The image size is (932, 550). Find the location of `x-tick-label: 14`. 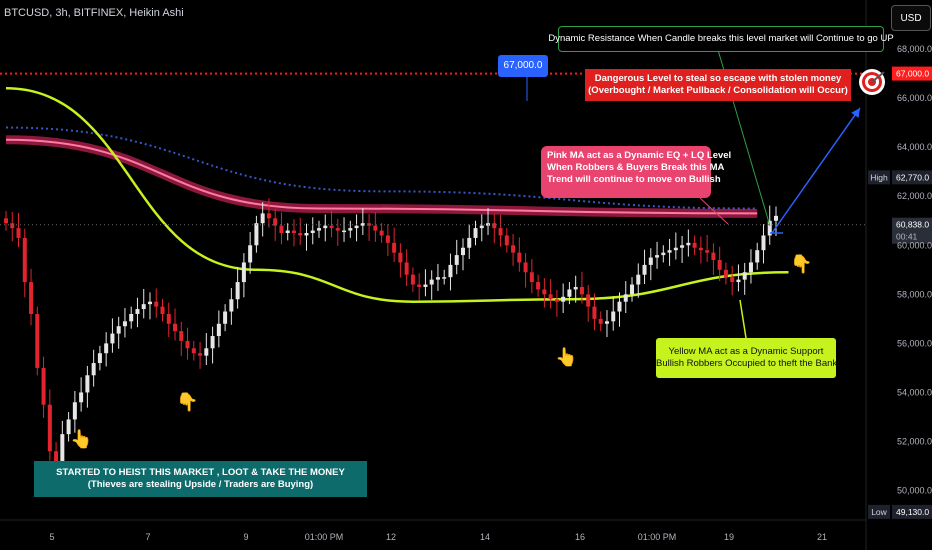

x-tick-label: 14 is located at coordinates (485, 537).